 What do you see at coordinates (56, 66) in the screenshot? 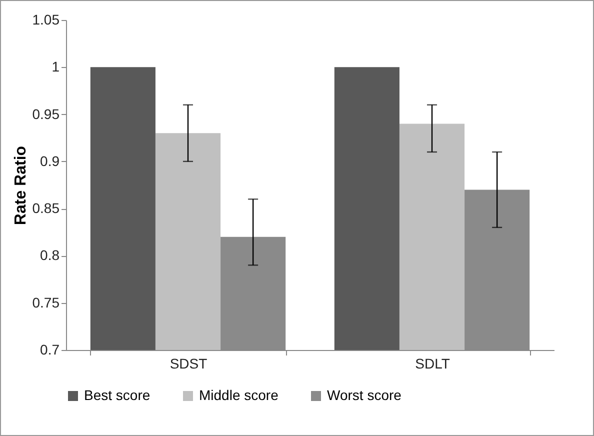
I see `y-tick-label: 1` at bounding box center [56, 66].